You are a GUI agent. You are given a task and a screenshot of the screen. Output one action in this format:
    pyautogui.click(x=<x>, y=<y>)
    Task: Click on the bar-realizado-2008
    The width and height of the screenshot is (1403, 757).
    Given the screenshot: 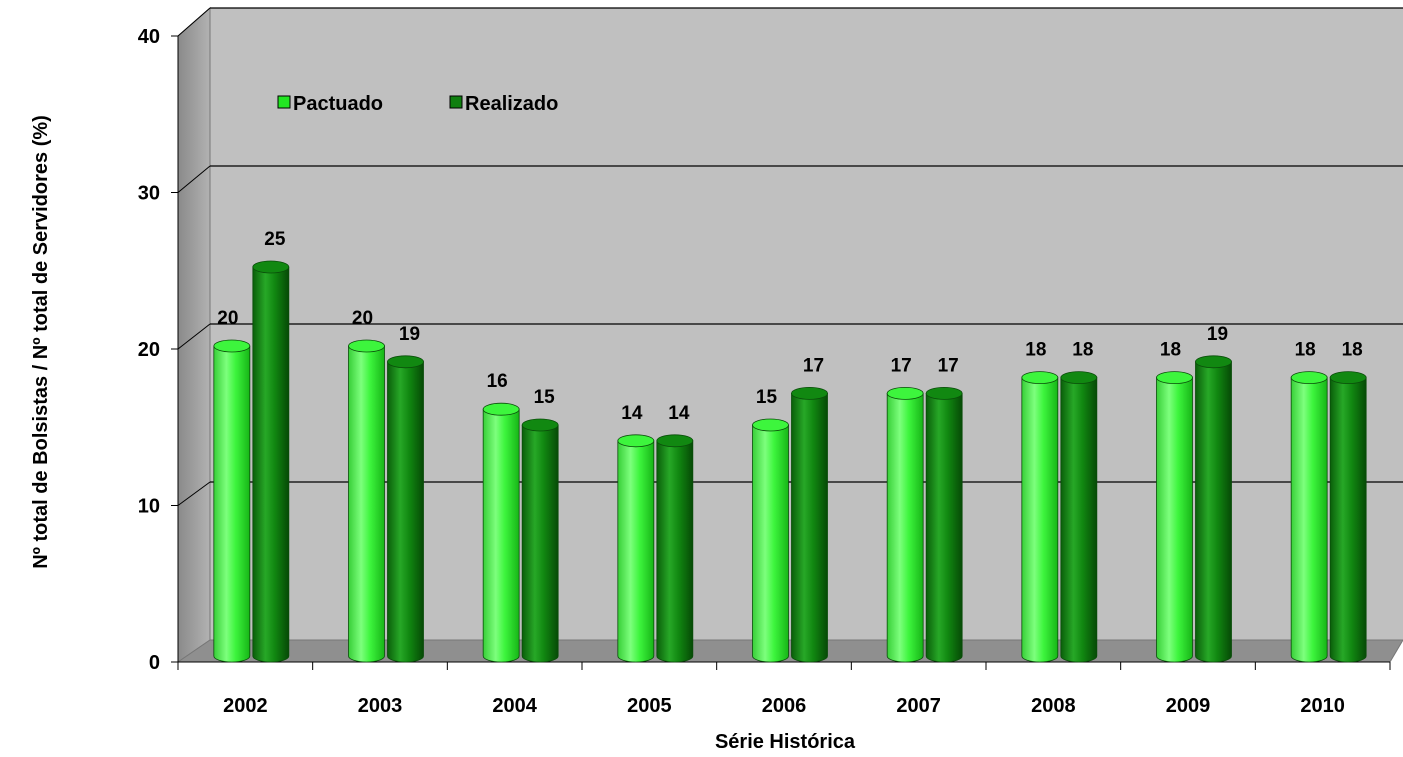 What is the action you would take?
    pyautogui.click(x=1079, y=517)
    